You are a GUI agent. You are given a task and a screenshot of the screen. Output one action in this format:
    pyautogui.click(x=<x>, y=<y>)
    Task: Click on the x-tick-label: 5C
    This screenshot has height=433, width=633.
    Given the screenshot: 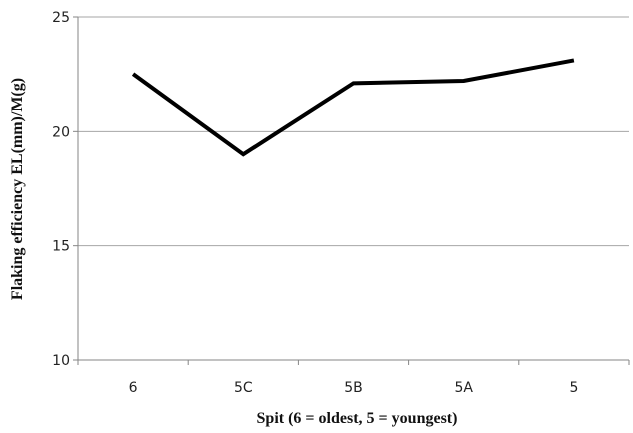 What is the action you would take?
    pyautogui.click(x=243, y=388)
    